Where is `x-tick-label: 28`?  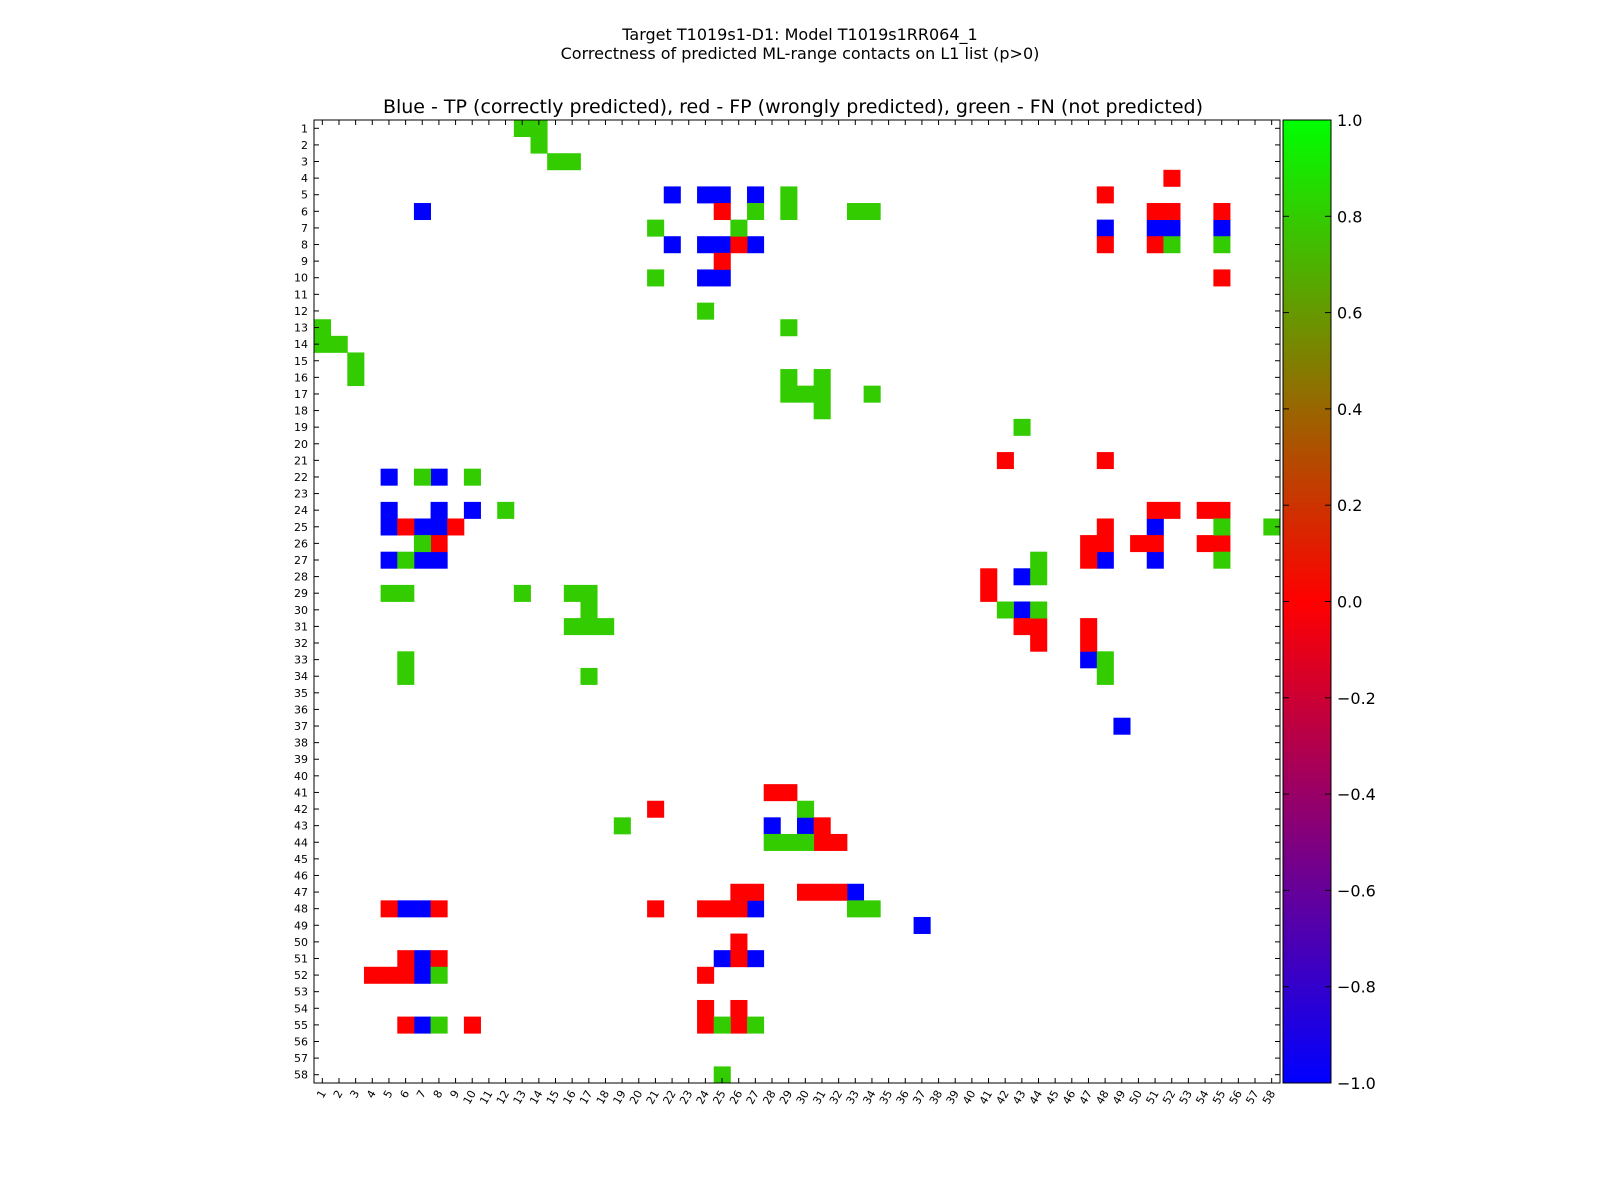 x-tick-label: 28 is located at coordinates (769, 1097).